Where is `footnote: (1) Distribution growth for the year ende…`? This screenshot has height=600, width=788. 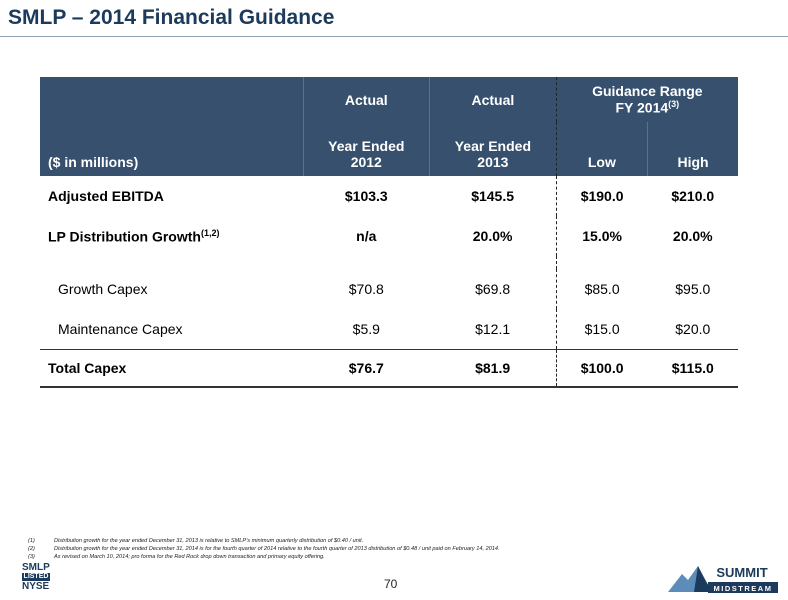
footnote: (1) Distribution growth for the year ende… is located at coordinates (264, 541).